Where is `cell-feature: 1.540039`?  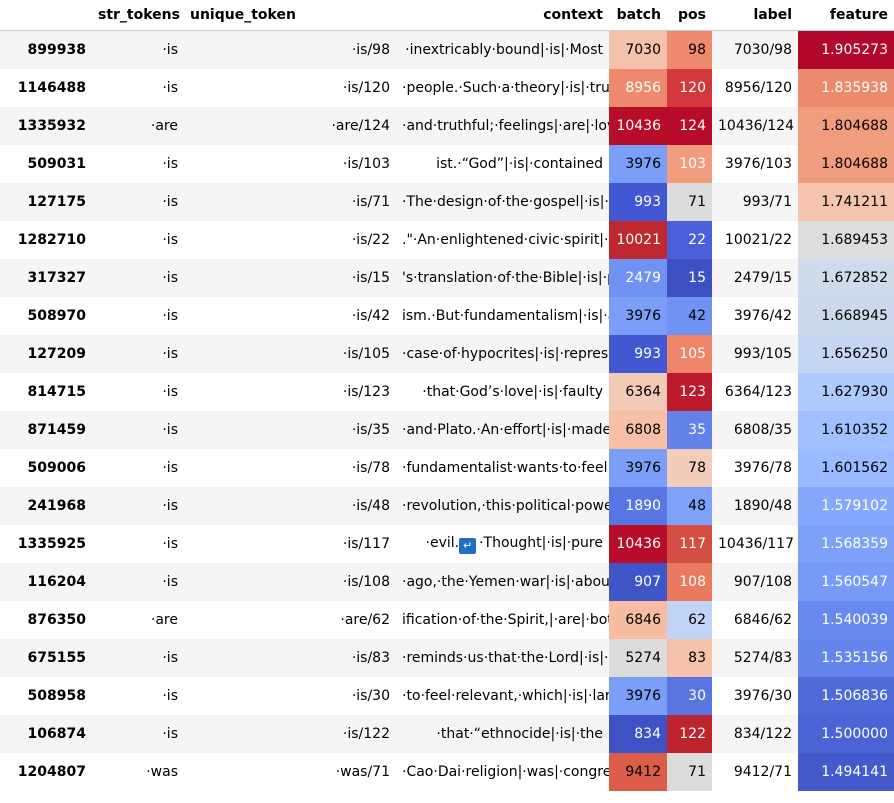 cell-feature: 1.540039 is located at coordinates (846, 620).